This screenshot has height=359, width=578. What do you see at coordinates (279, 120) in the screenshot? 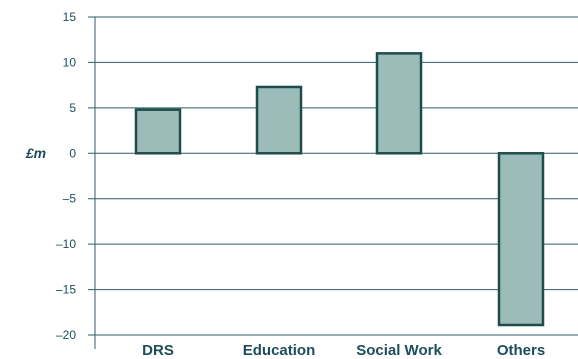
I see `bar-education` at bounding box center [279, 120].